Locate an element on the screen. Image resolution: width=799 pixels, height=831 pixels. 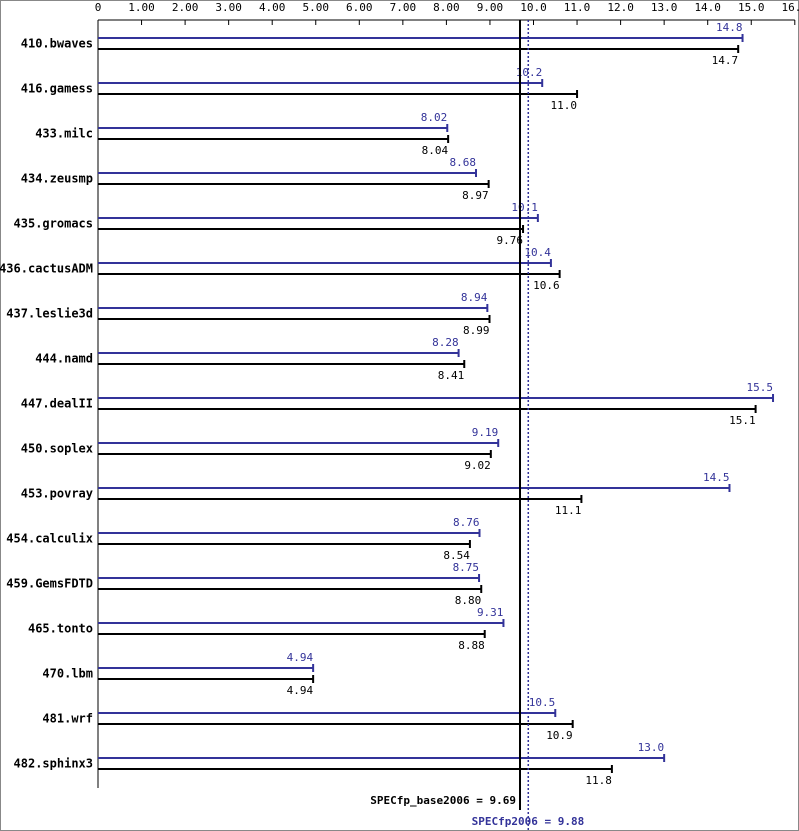
value-label: 14.5 is located at coordinates (716, 477).